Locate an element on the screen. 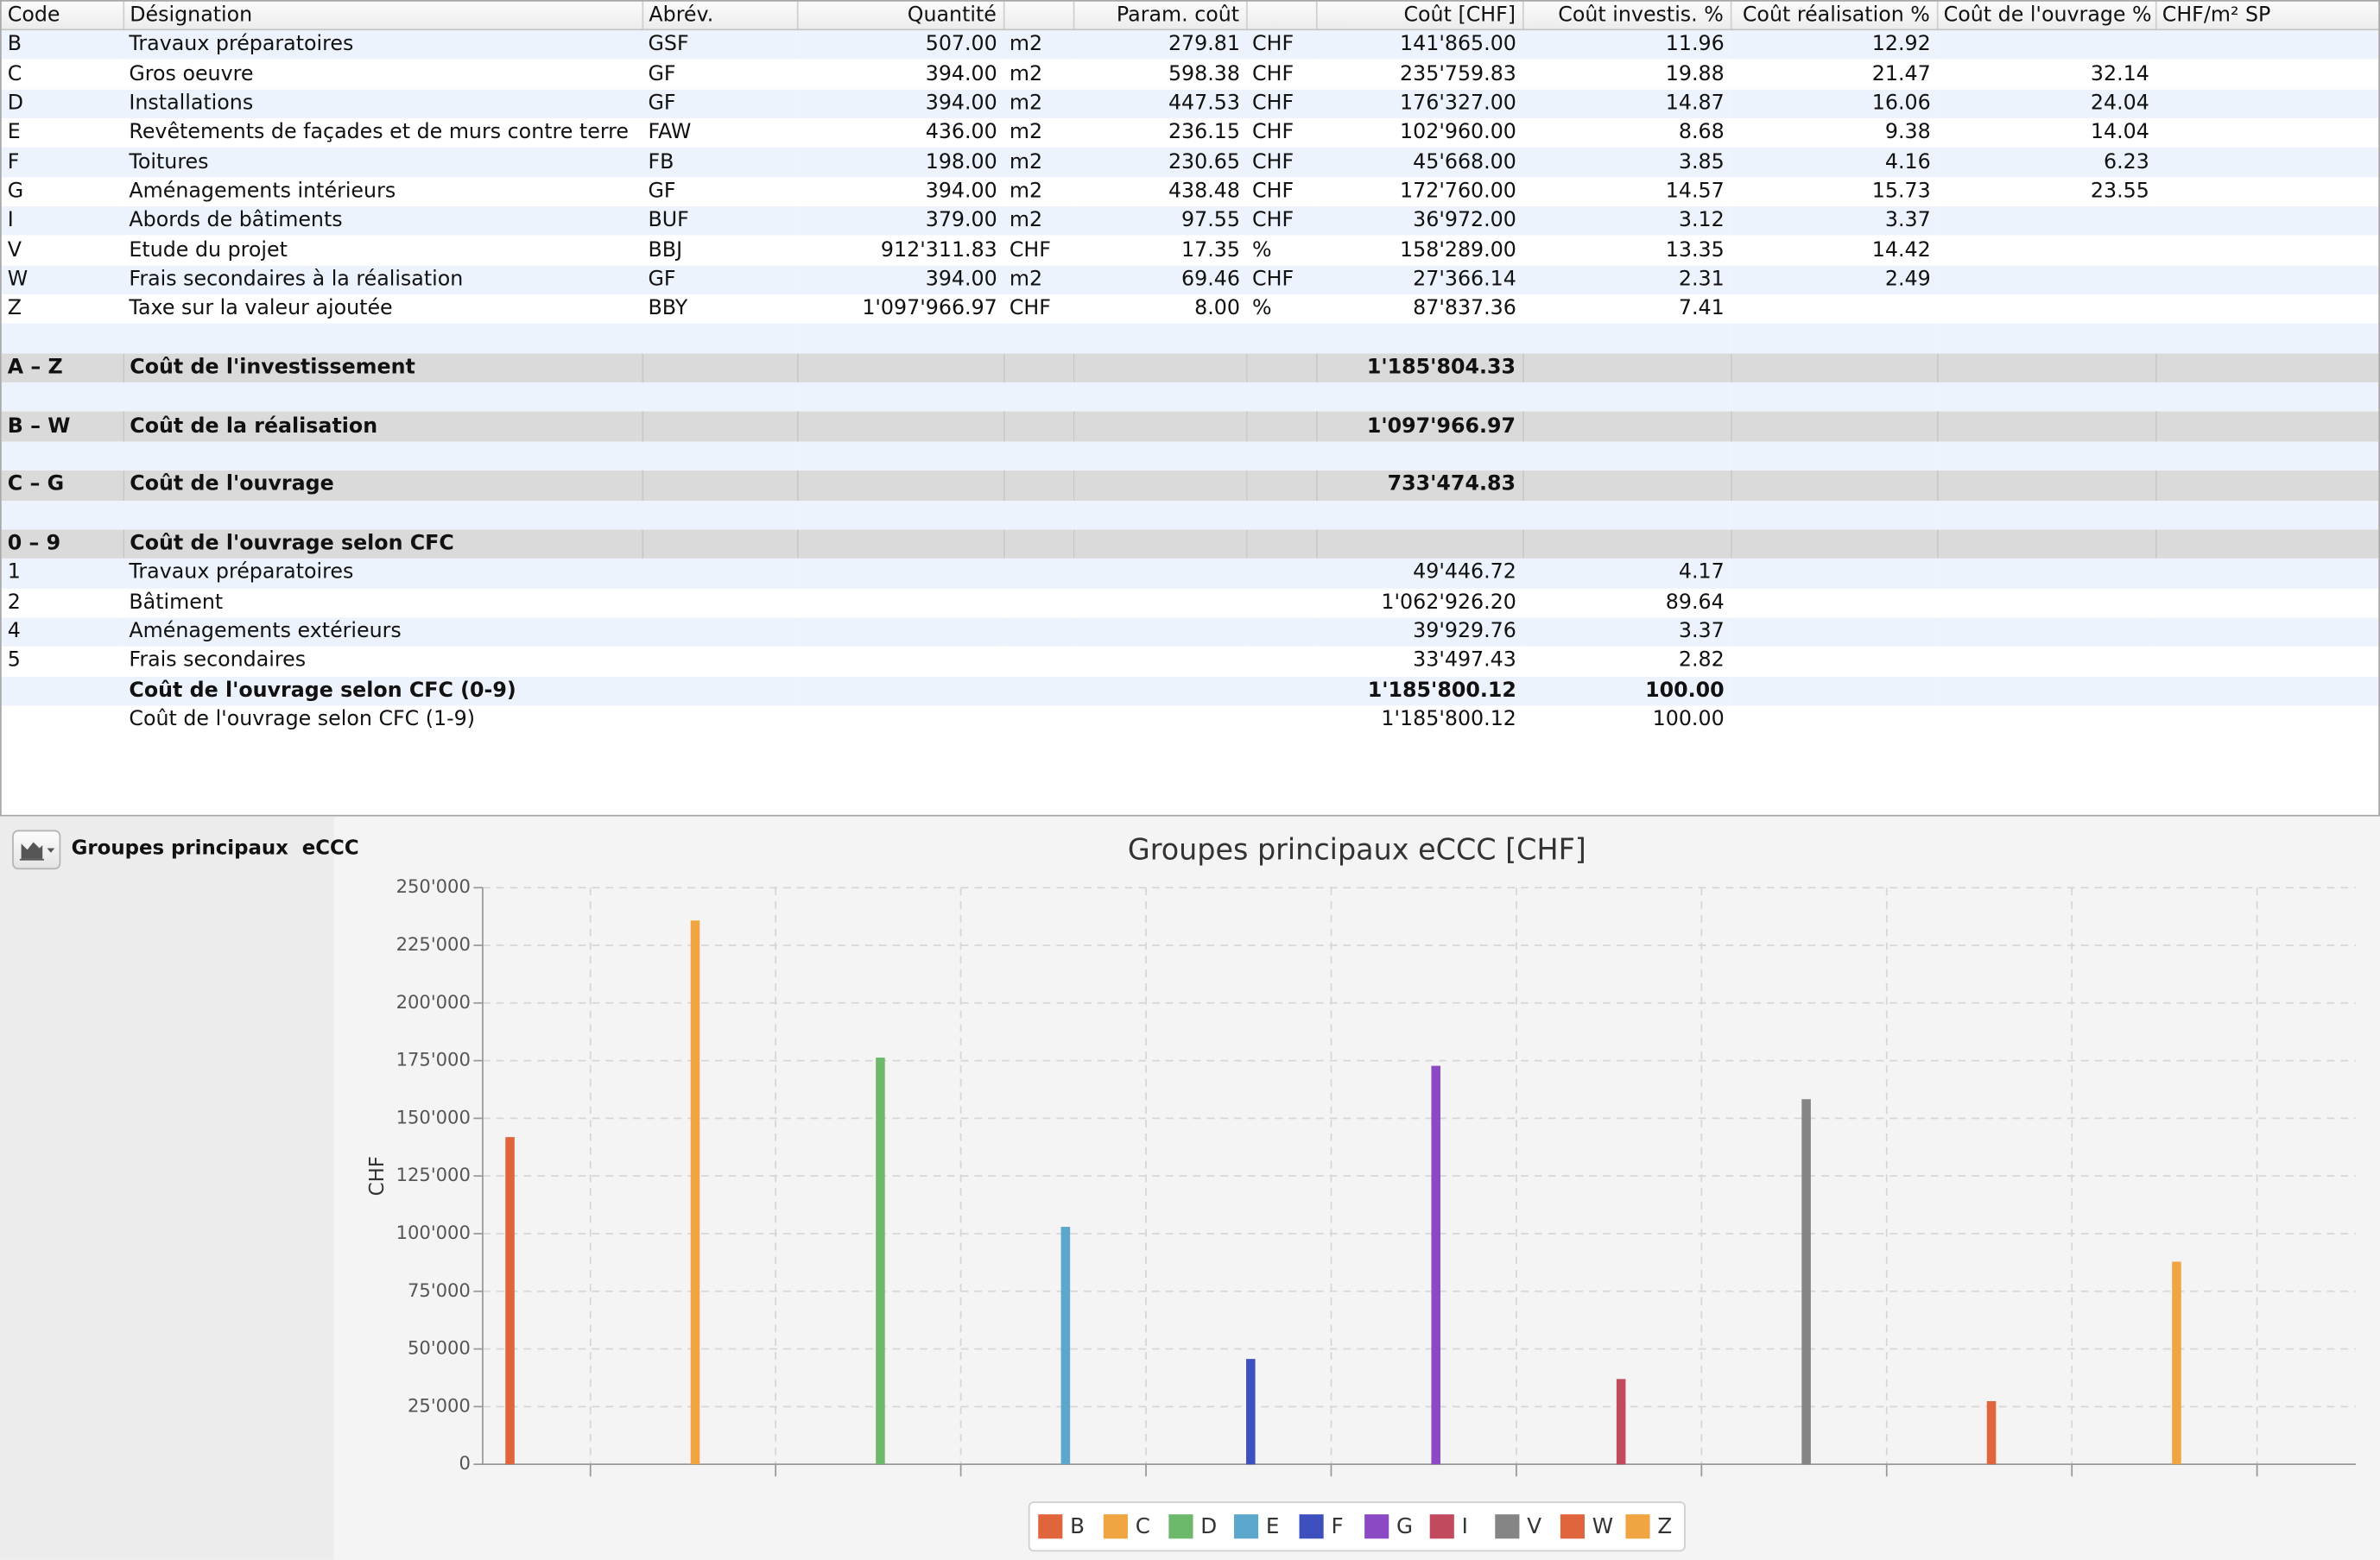 This screenshot has width=2380, height=1560. table-cell: 97.55 is located at coordinates (1160, 222).